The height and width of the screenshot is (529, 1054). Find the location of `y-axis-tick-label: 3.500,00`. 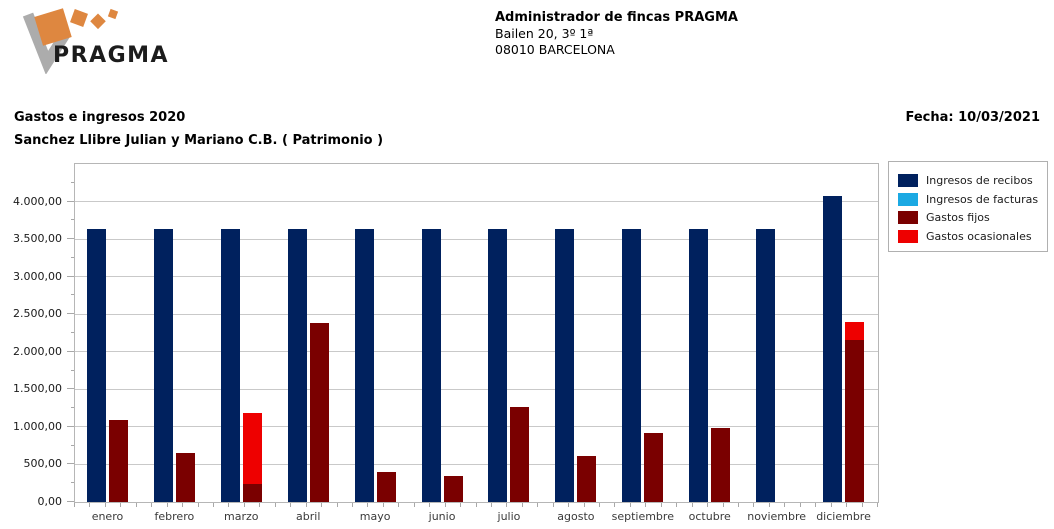

y-axis-tick-label: 3.500,00 is located at coordinates (37, 239).